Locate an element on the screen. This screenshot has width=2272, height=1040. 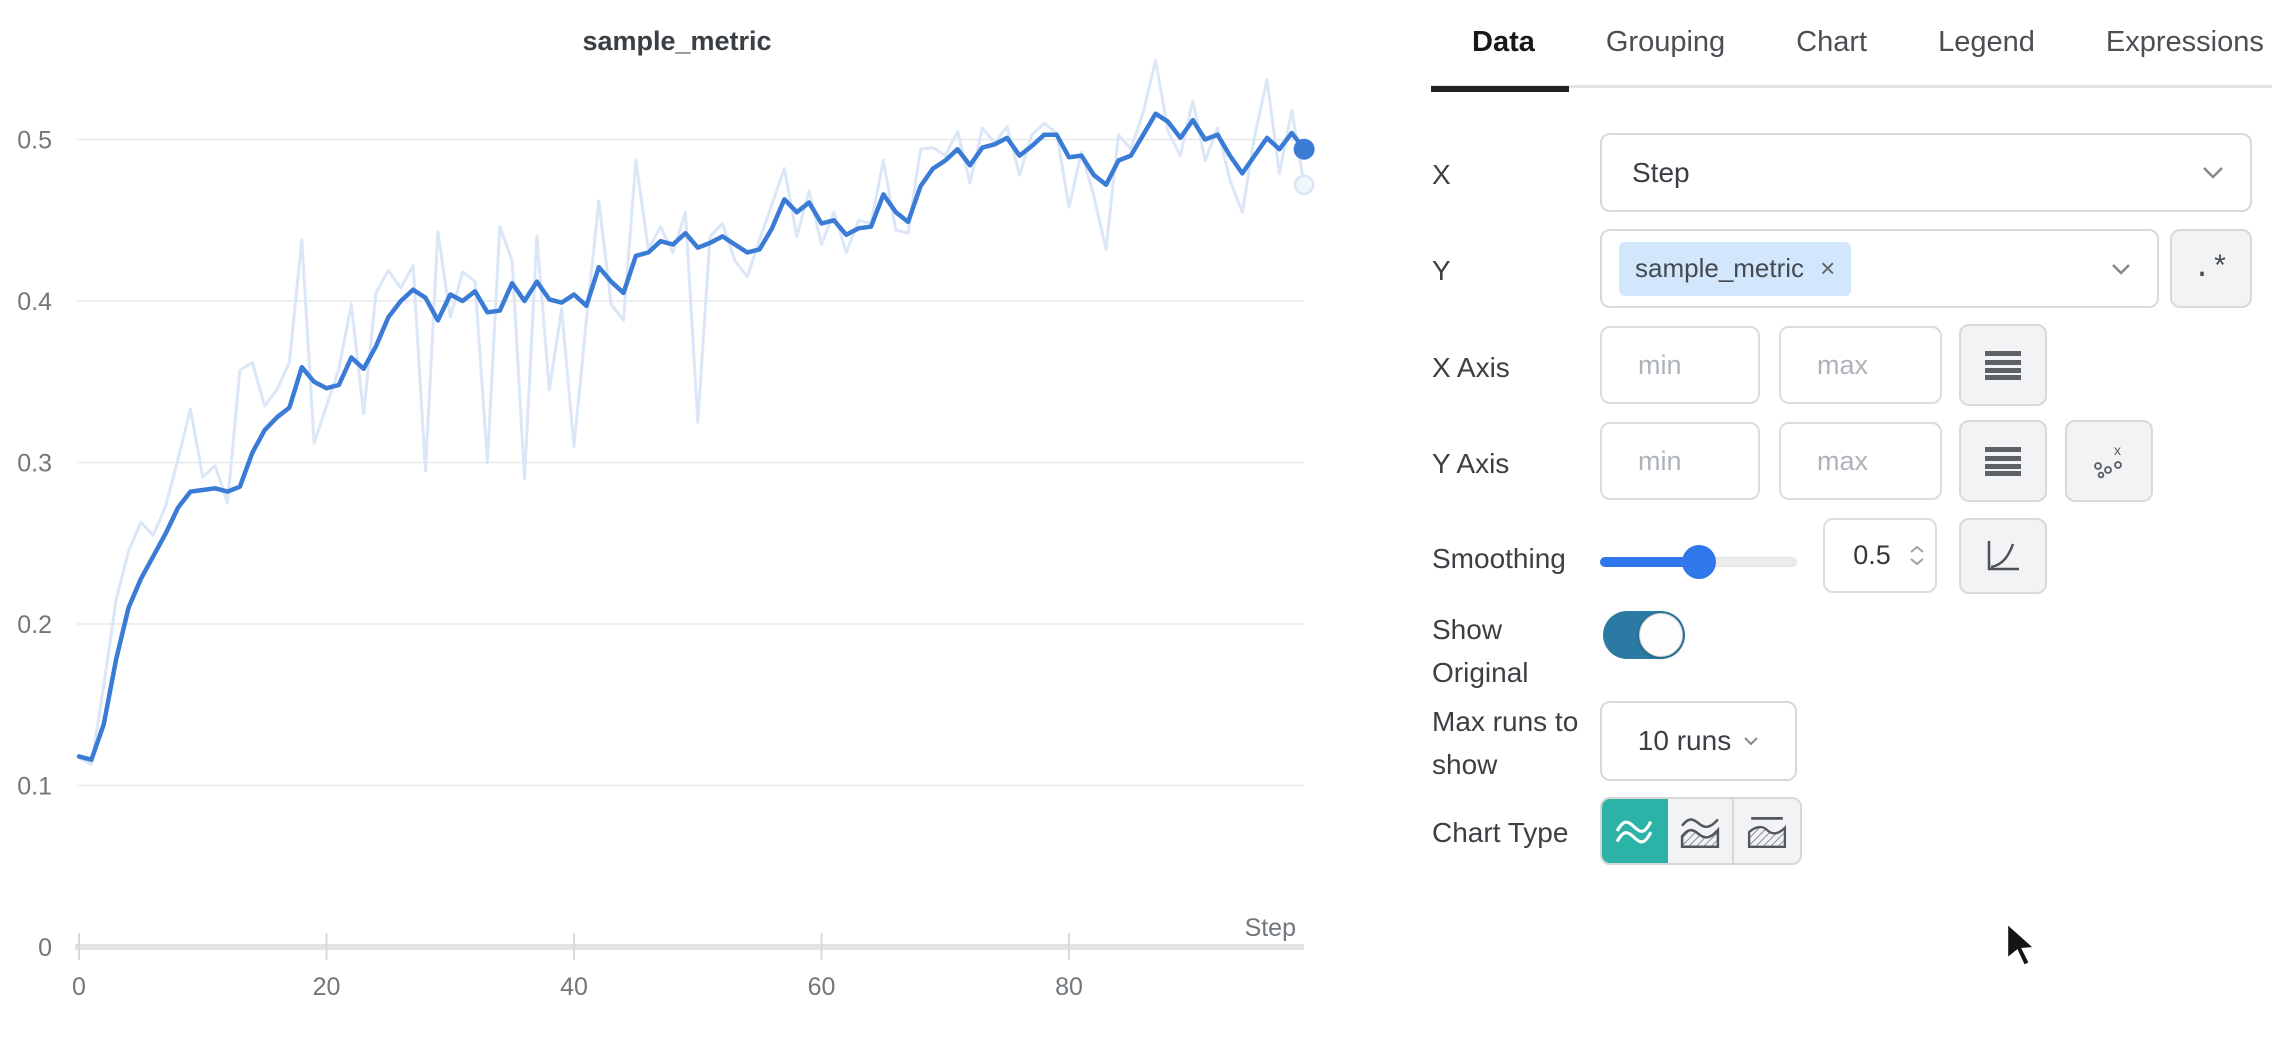
y-tick-label: 0.3 is located at coordinates (34, 464).